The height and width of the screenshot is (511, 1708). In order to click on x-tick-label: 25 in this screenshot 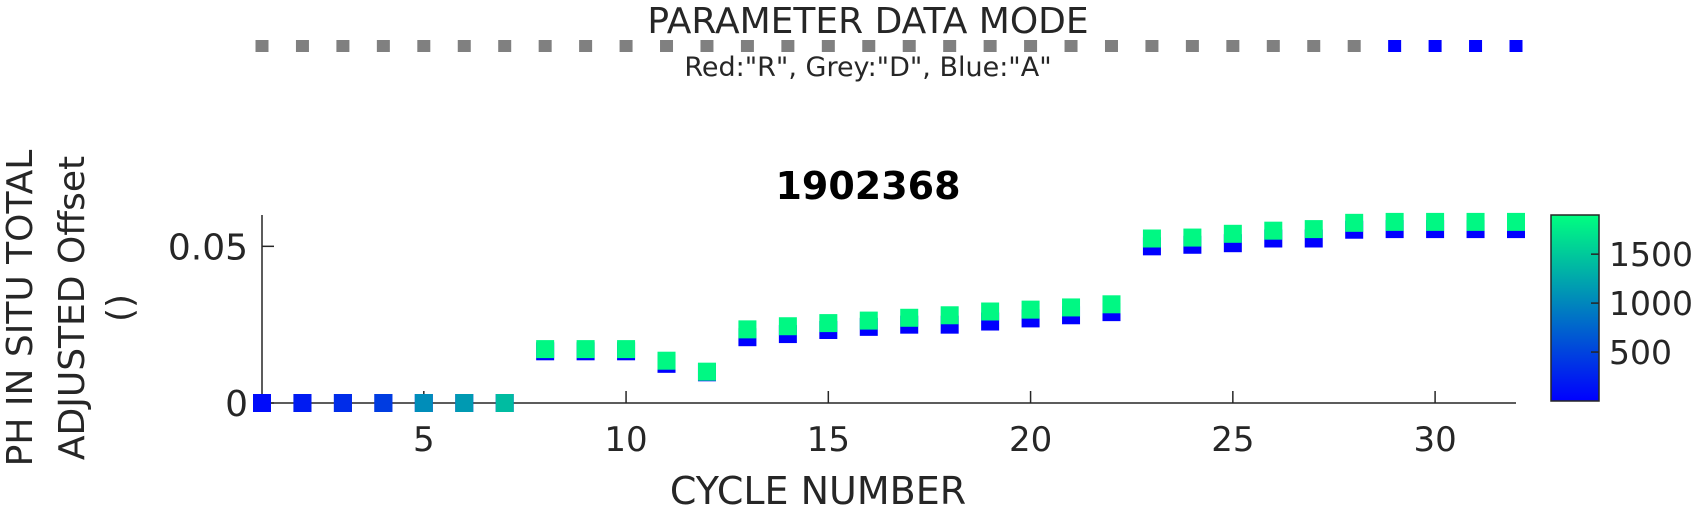, I will do `click(1232, 440)`.